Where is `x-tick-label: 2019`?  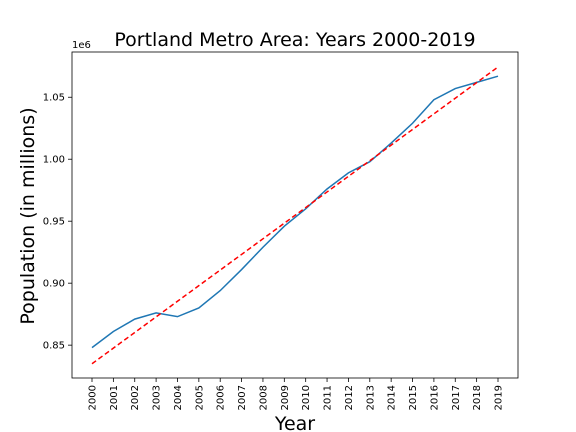 x-tick-label: 2019 is located at coordinates (499, 397).